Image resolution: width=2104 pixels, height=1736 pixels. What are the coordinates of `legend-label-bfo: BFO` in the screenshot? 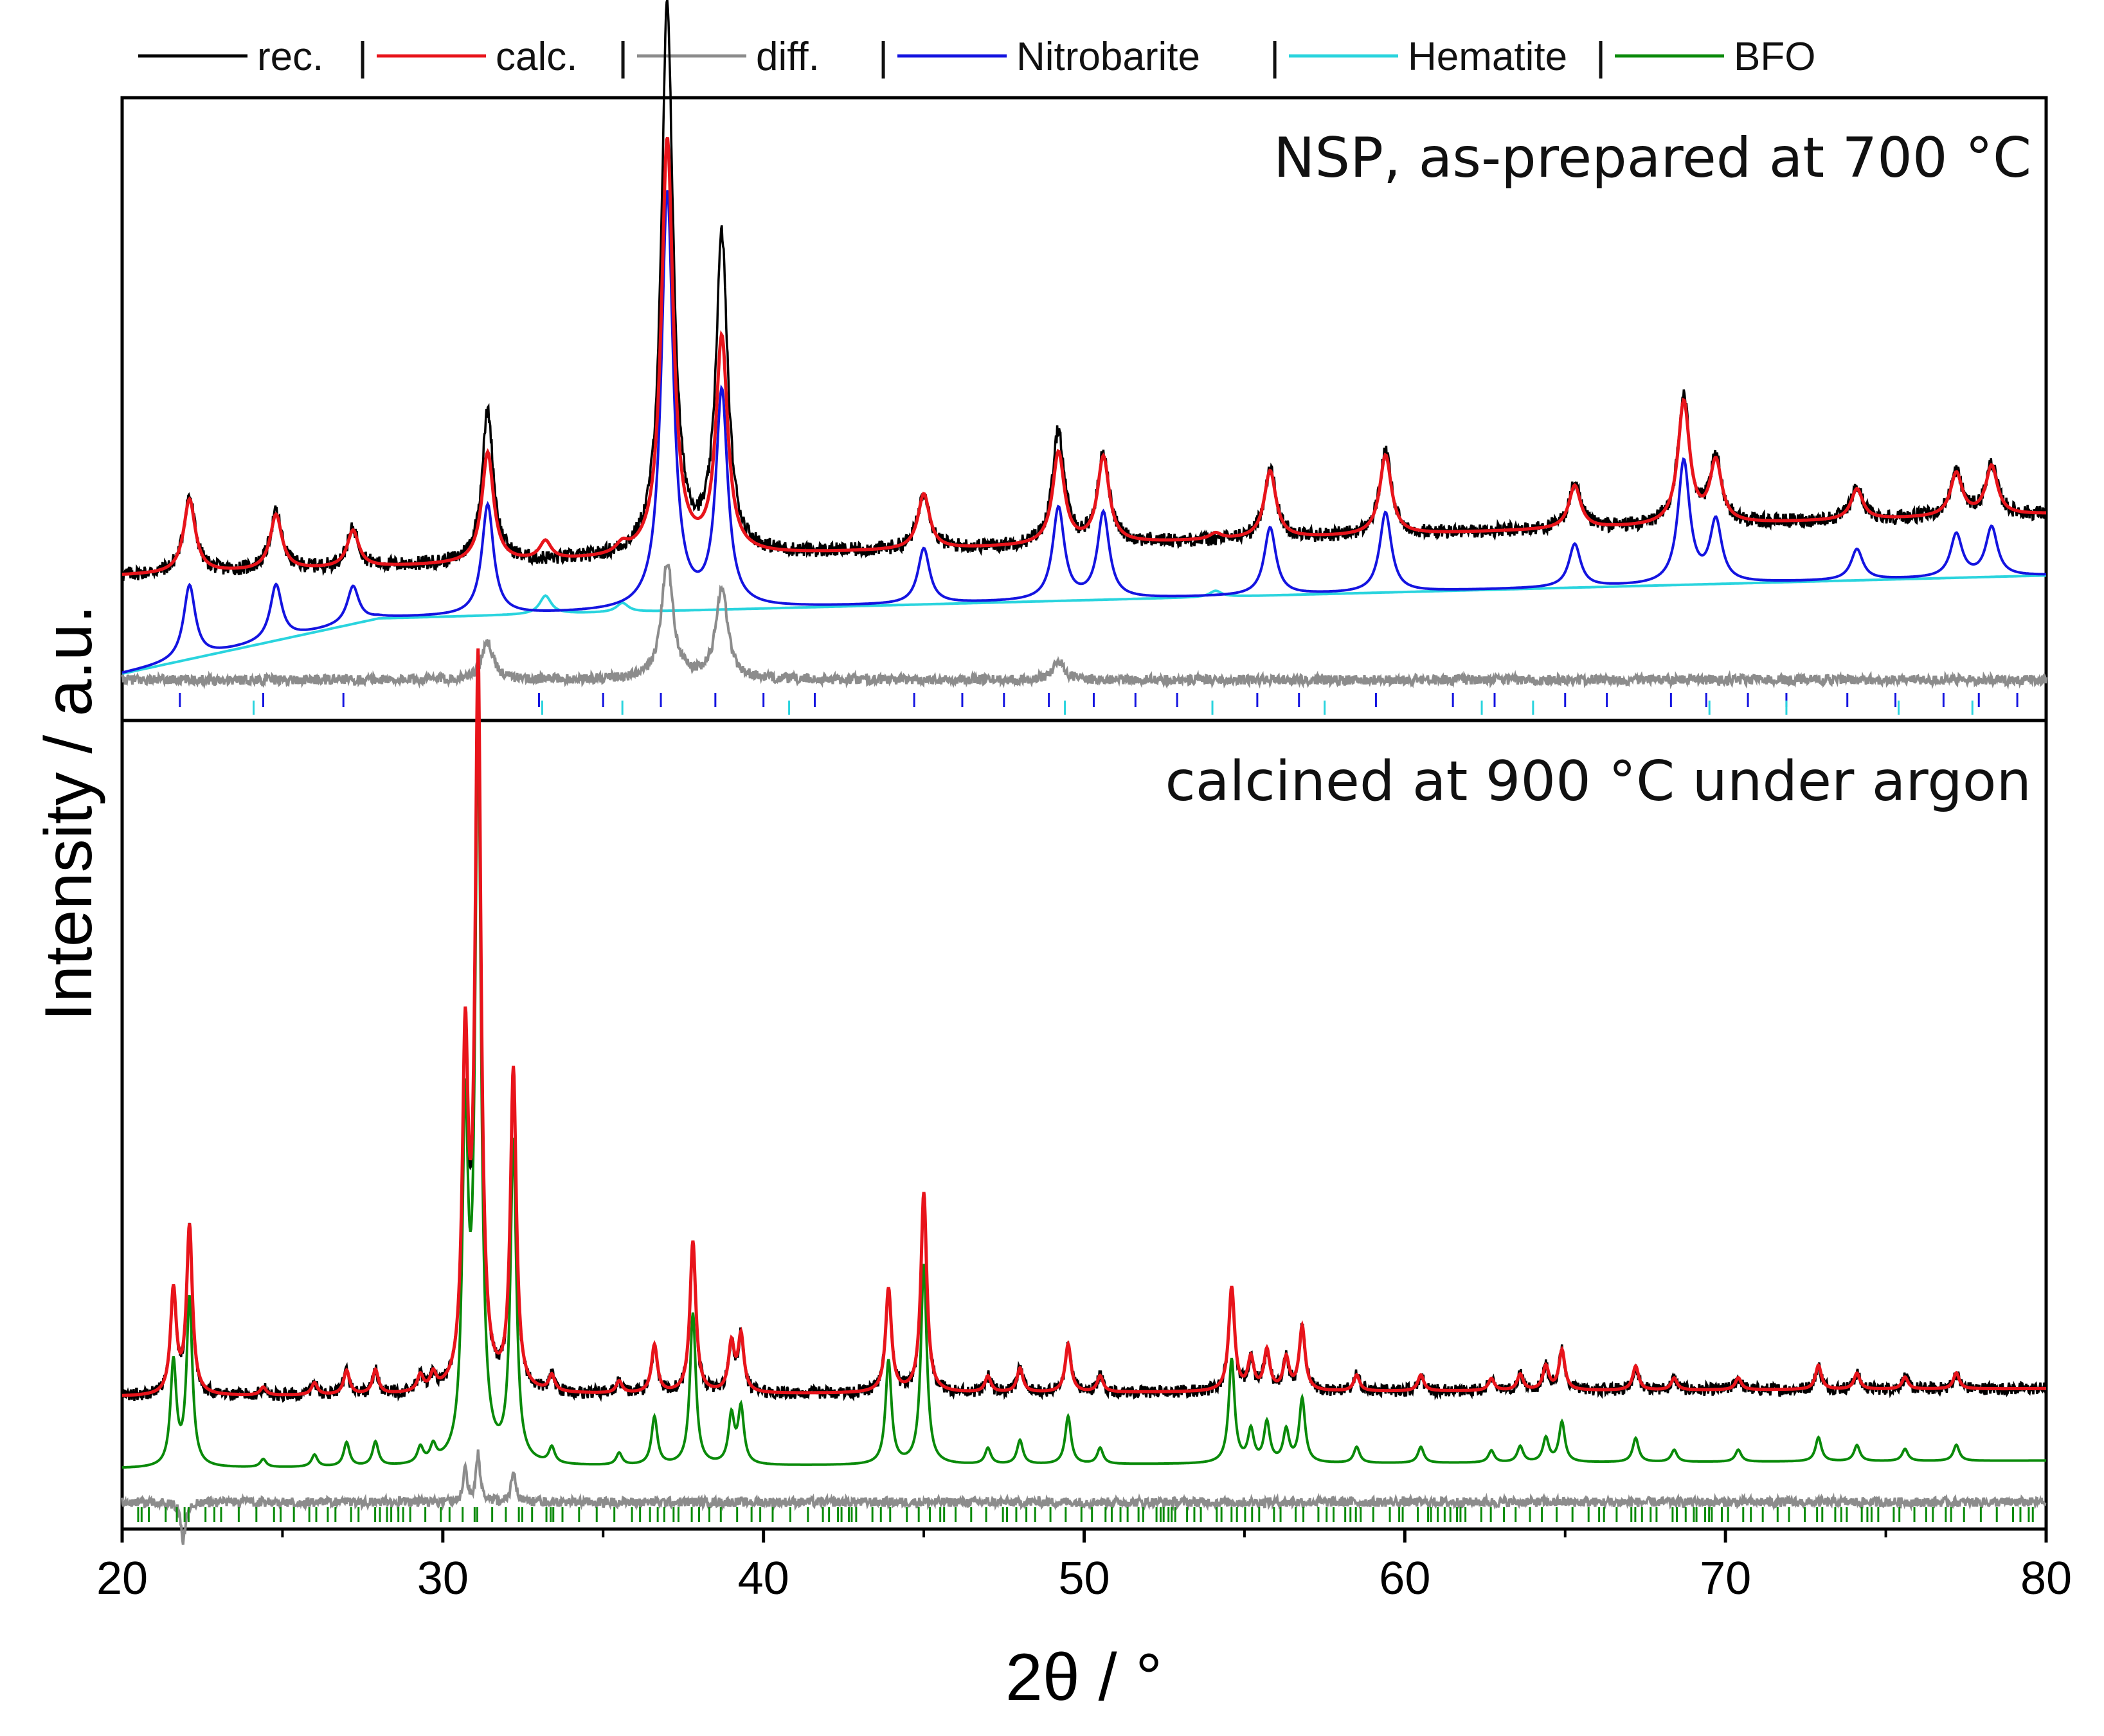 It's located at (1774, 57).